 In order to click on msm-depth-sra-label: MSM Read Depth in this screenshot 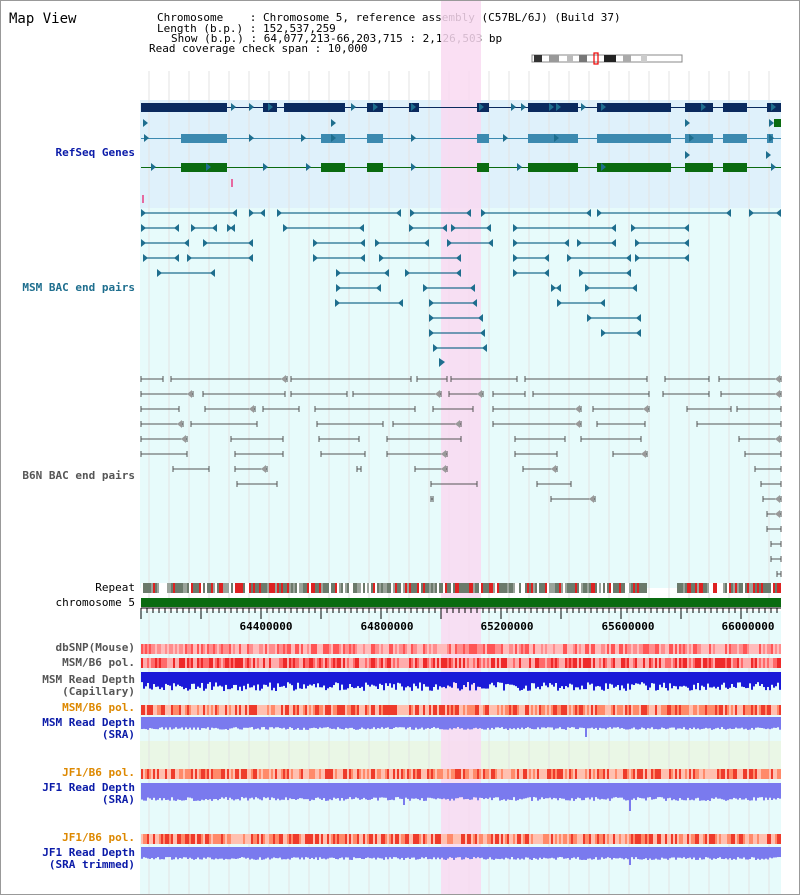, I will do `click(88, 722)`.